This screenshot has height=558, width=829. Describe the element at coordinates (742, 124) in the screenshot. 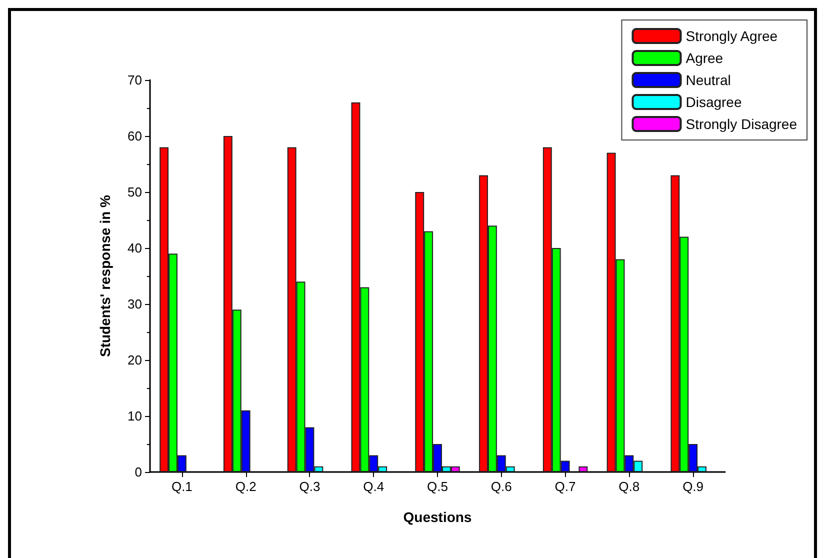

I see `legend-label: Strongly Disagree` at that location.